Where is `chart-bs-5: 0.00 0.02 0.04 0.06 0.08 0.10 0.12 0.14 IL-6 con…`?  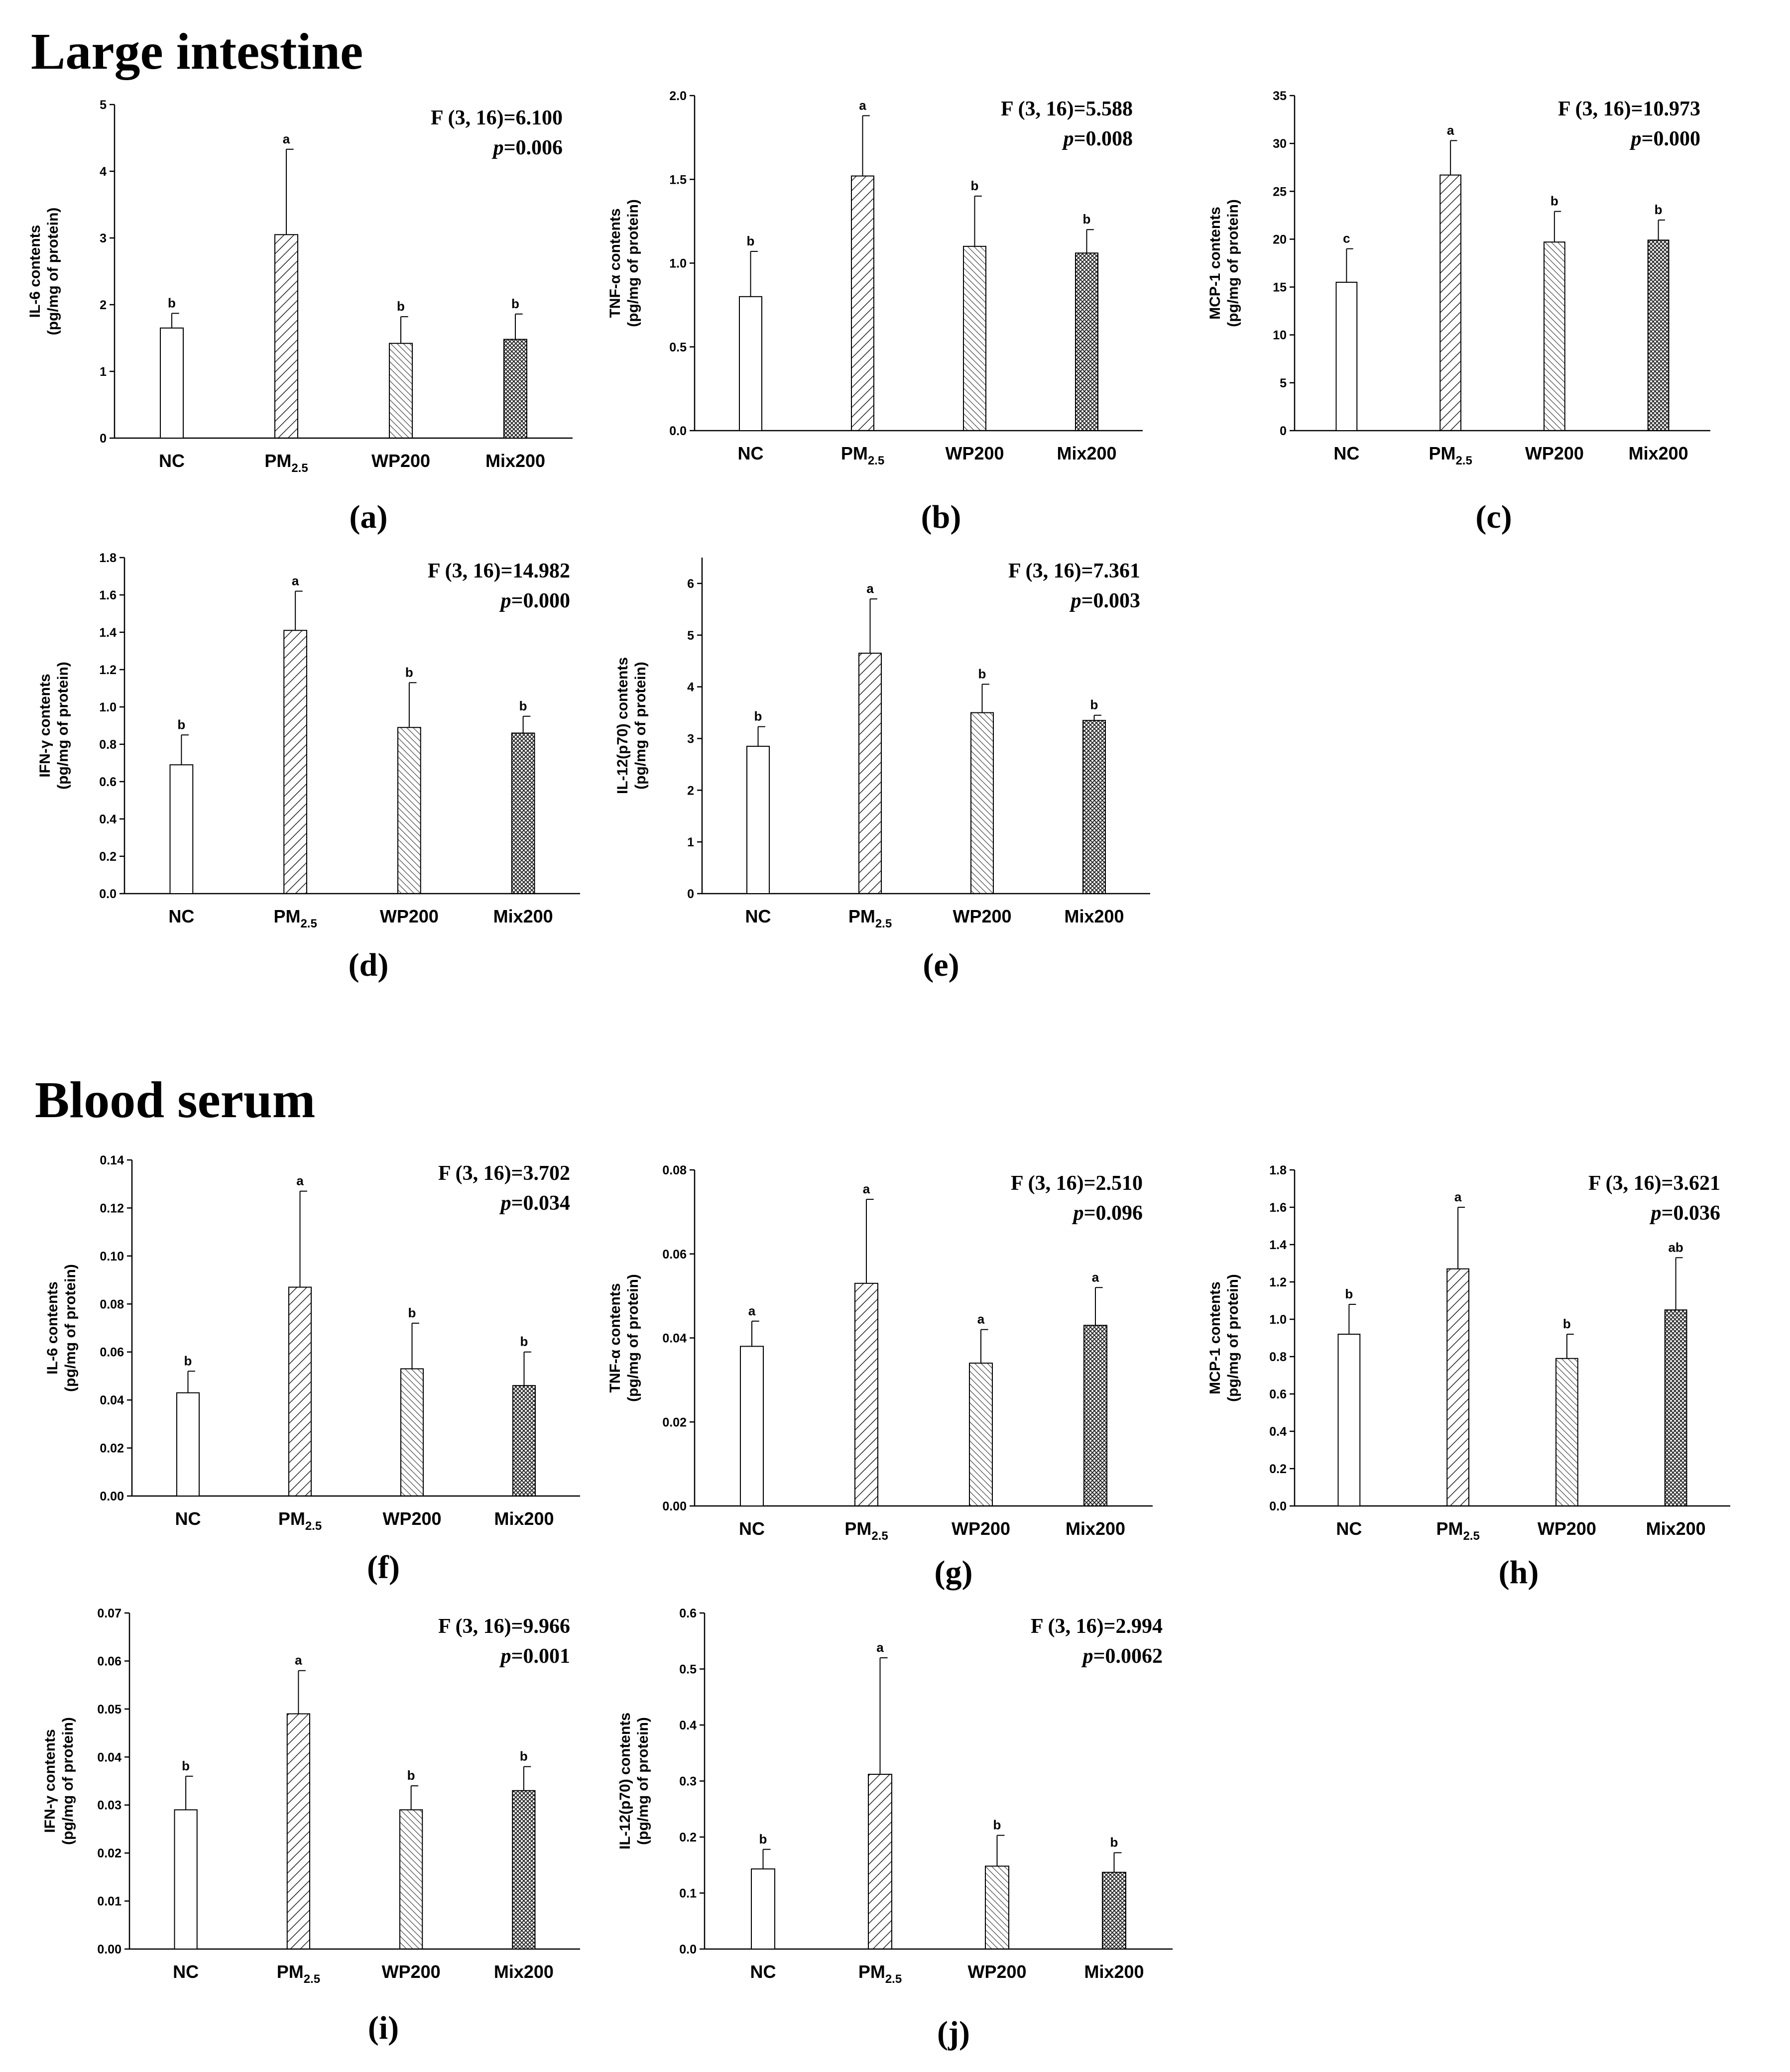 chart-bs-5: 0.00 0.02 0.04 0.06 0.08 0.10 0.12 0.14 IL-6 con… is located at coordinates (312, 1369).